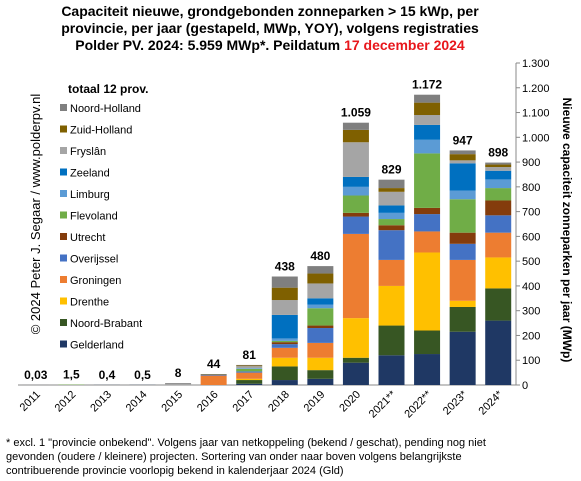 The width and height of the screenshot is (581, 481). What do you see at coordinates (101, 402) in the screenshot?
I see `x-tick-label: 2013` at bounding box center [101, 402].